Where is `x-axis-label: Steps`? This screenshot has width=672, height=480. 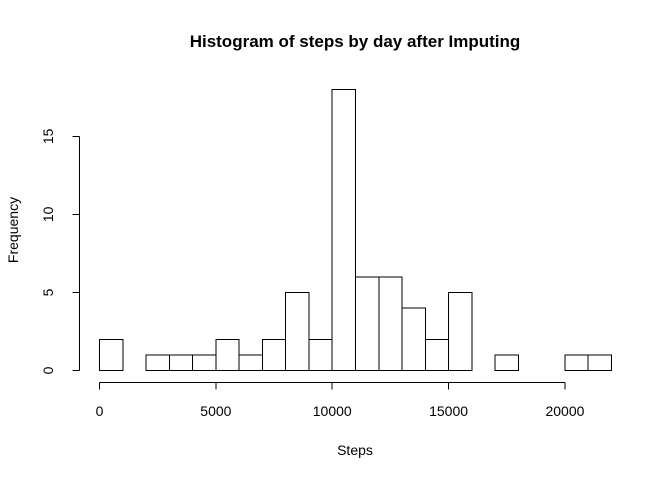
x-axis-label: Steps is located at coordinates (355, 450).